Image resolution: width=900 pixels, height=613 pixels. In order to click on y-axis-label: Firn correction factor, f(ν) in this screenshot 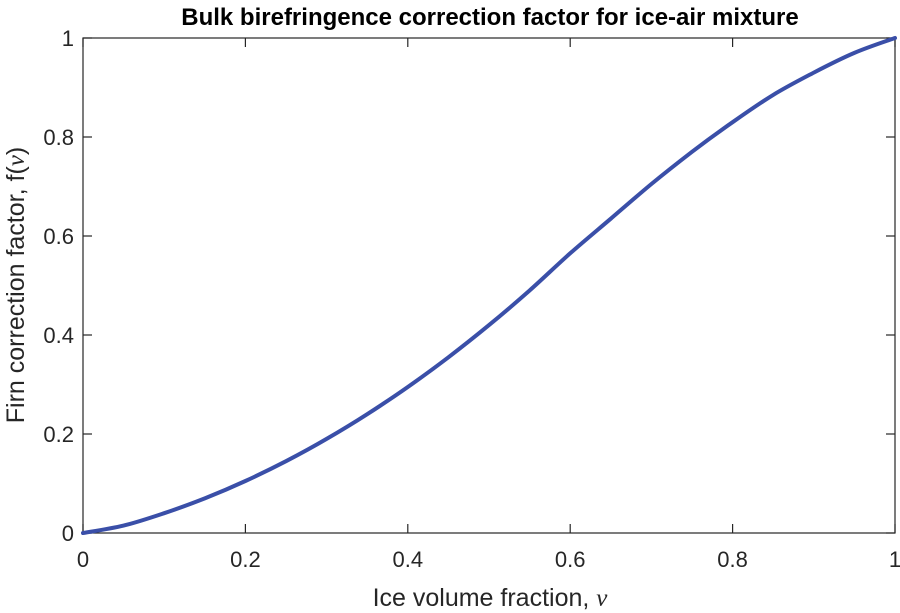, I will do `click(16, 285)`.